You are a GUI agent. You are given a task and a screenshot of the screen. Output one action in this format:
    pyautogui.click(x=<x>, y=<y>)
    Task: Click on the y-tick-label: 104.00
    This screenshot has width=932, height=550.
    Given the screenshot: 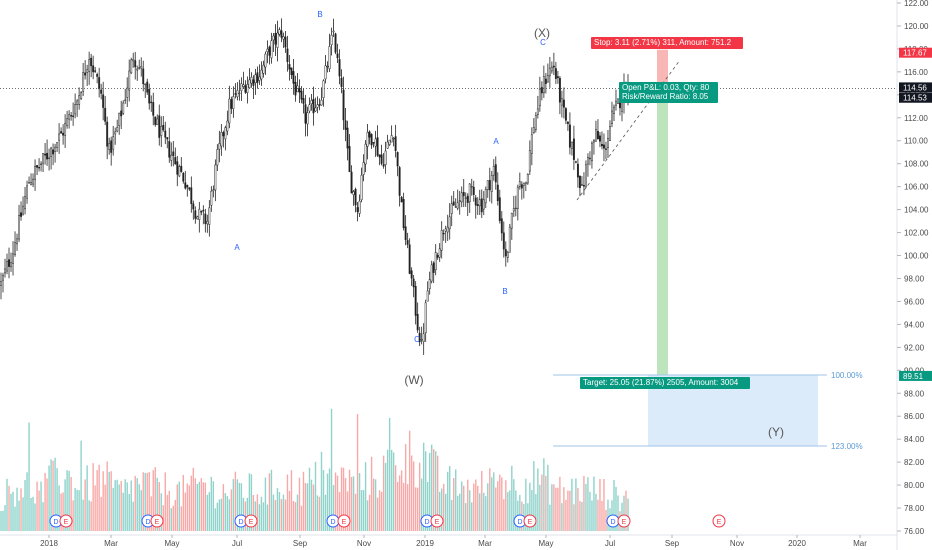 What is the action you would take?
    pyautogui.click(x=916, y=210)
    